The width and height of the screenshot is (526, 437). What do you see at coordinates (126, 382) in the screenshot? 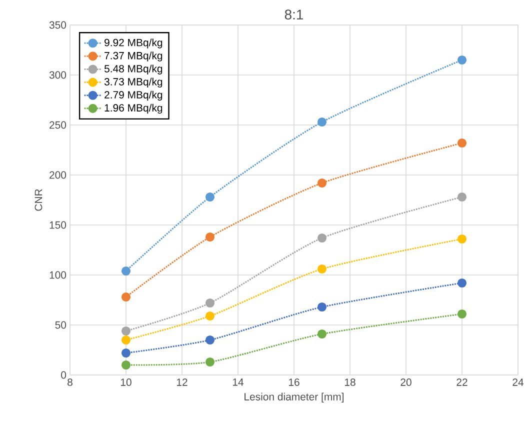
I see `x-tick-label: 10` at bounding box center [126, 382].